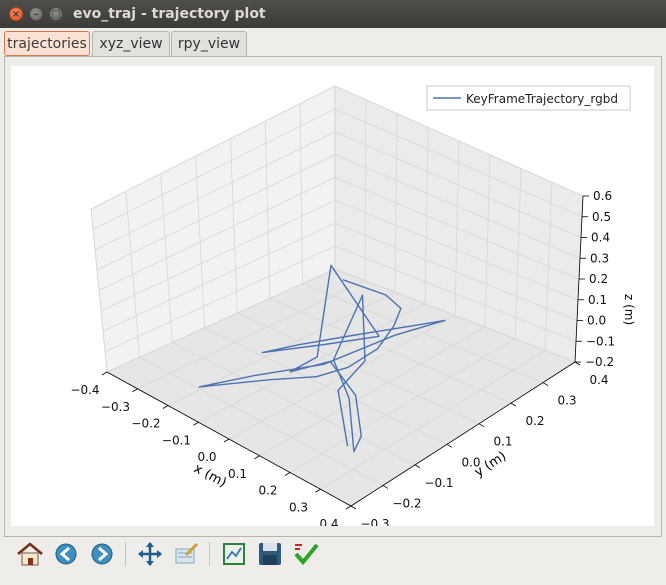 This screenshot has height=585, width=666. Describe the element at coordinates (534, 421) in the screenshot. I see `y-tick-label: 0.2` at that location.